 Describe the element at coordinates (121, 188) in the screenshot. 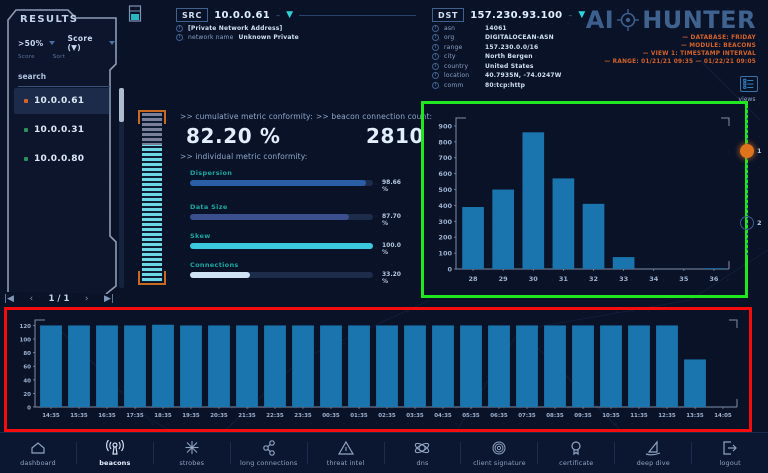

I see `results-scrollbar` at that location.